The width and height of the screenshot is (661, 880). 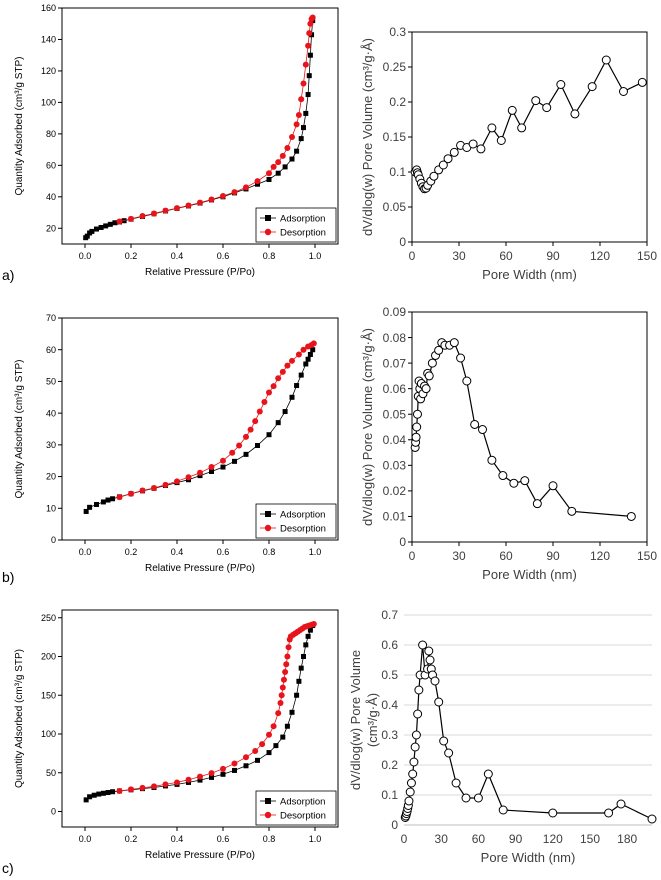 What do you see at coordinates (479, 839) in the screenshot?
I see `x-tick-label: 60` at bounding box center [479, 839].